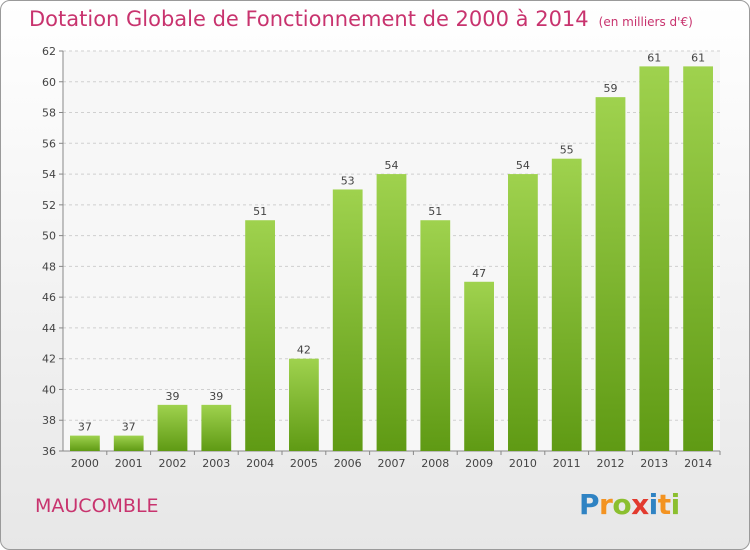  Describe the element at coordinates (611, 88) in the screenshot. I see `data-label: 59` at that location.